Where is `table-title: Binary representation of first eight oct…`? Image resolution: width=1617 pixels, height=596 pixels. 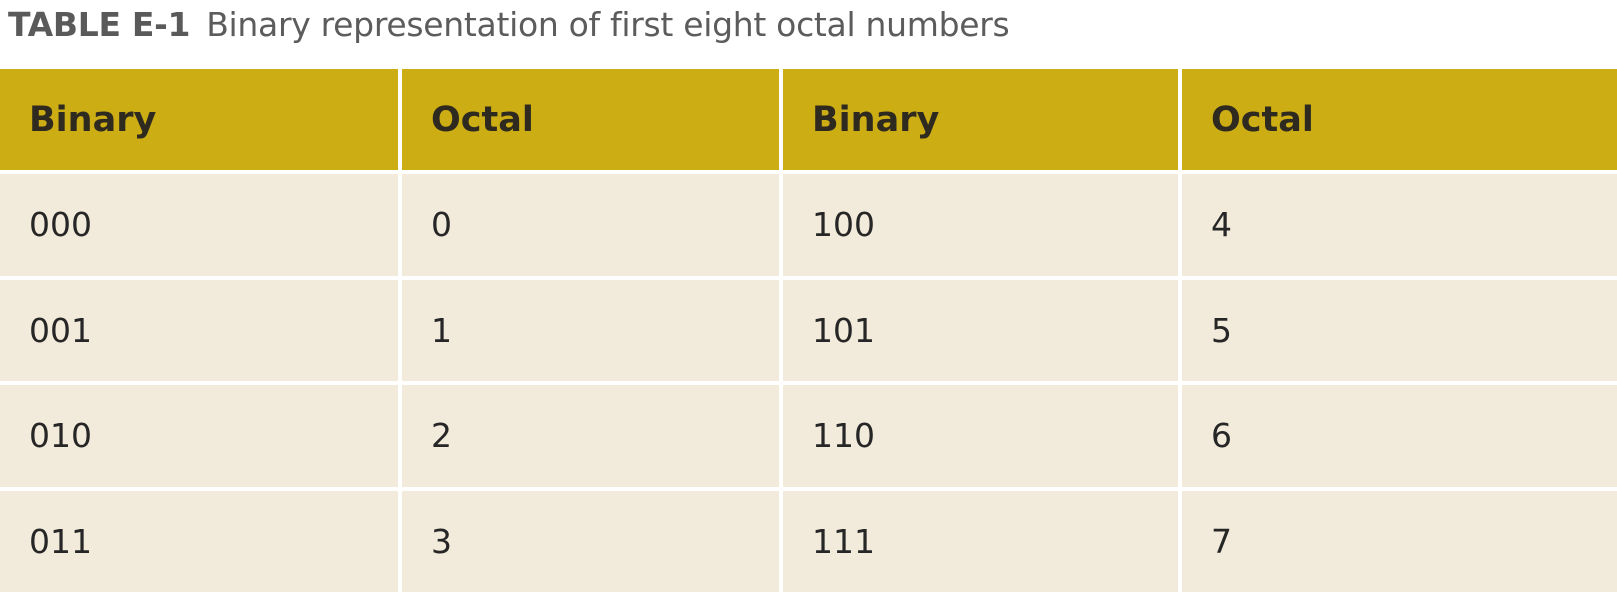 table-title: Binary representation of first eight oct… is located at coordinates (608, 24).